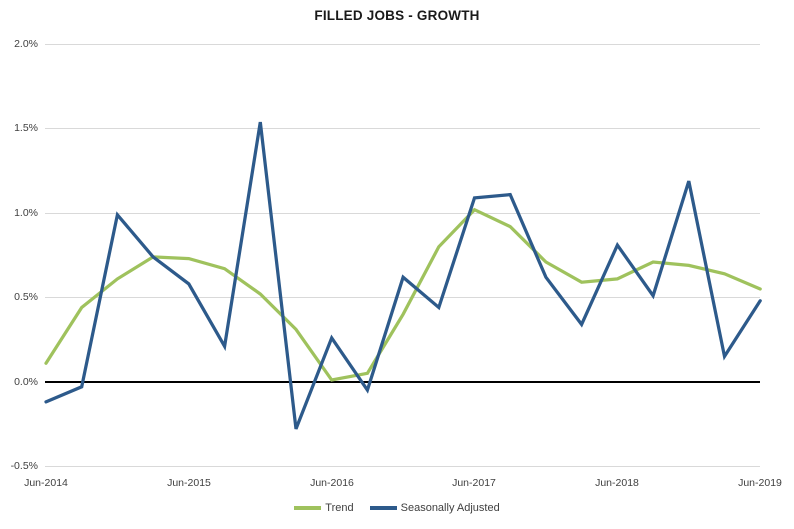  I want to click on x-axis-tick-label: Jun-2018, so click(617, 483).